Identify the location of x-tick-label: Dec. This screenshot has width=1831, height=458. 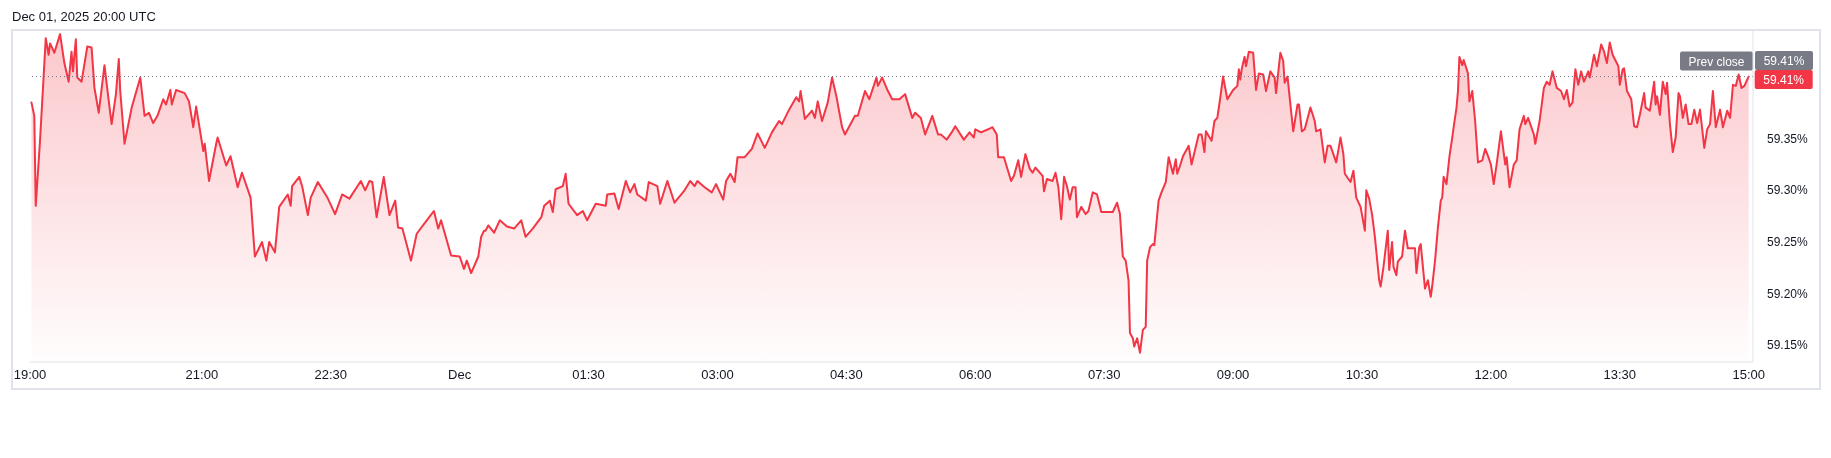
(460, 374).